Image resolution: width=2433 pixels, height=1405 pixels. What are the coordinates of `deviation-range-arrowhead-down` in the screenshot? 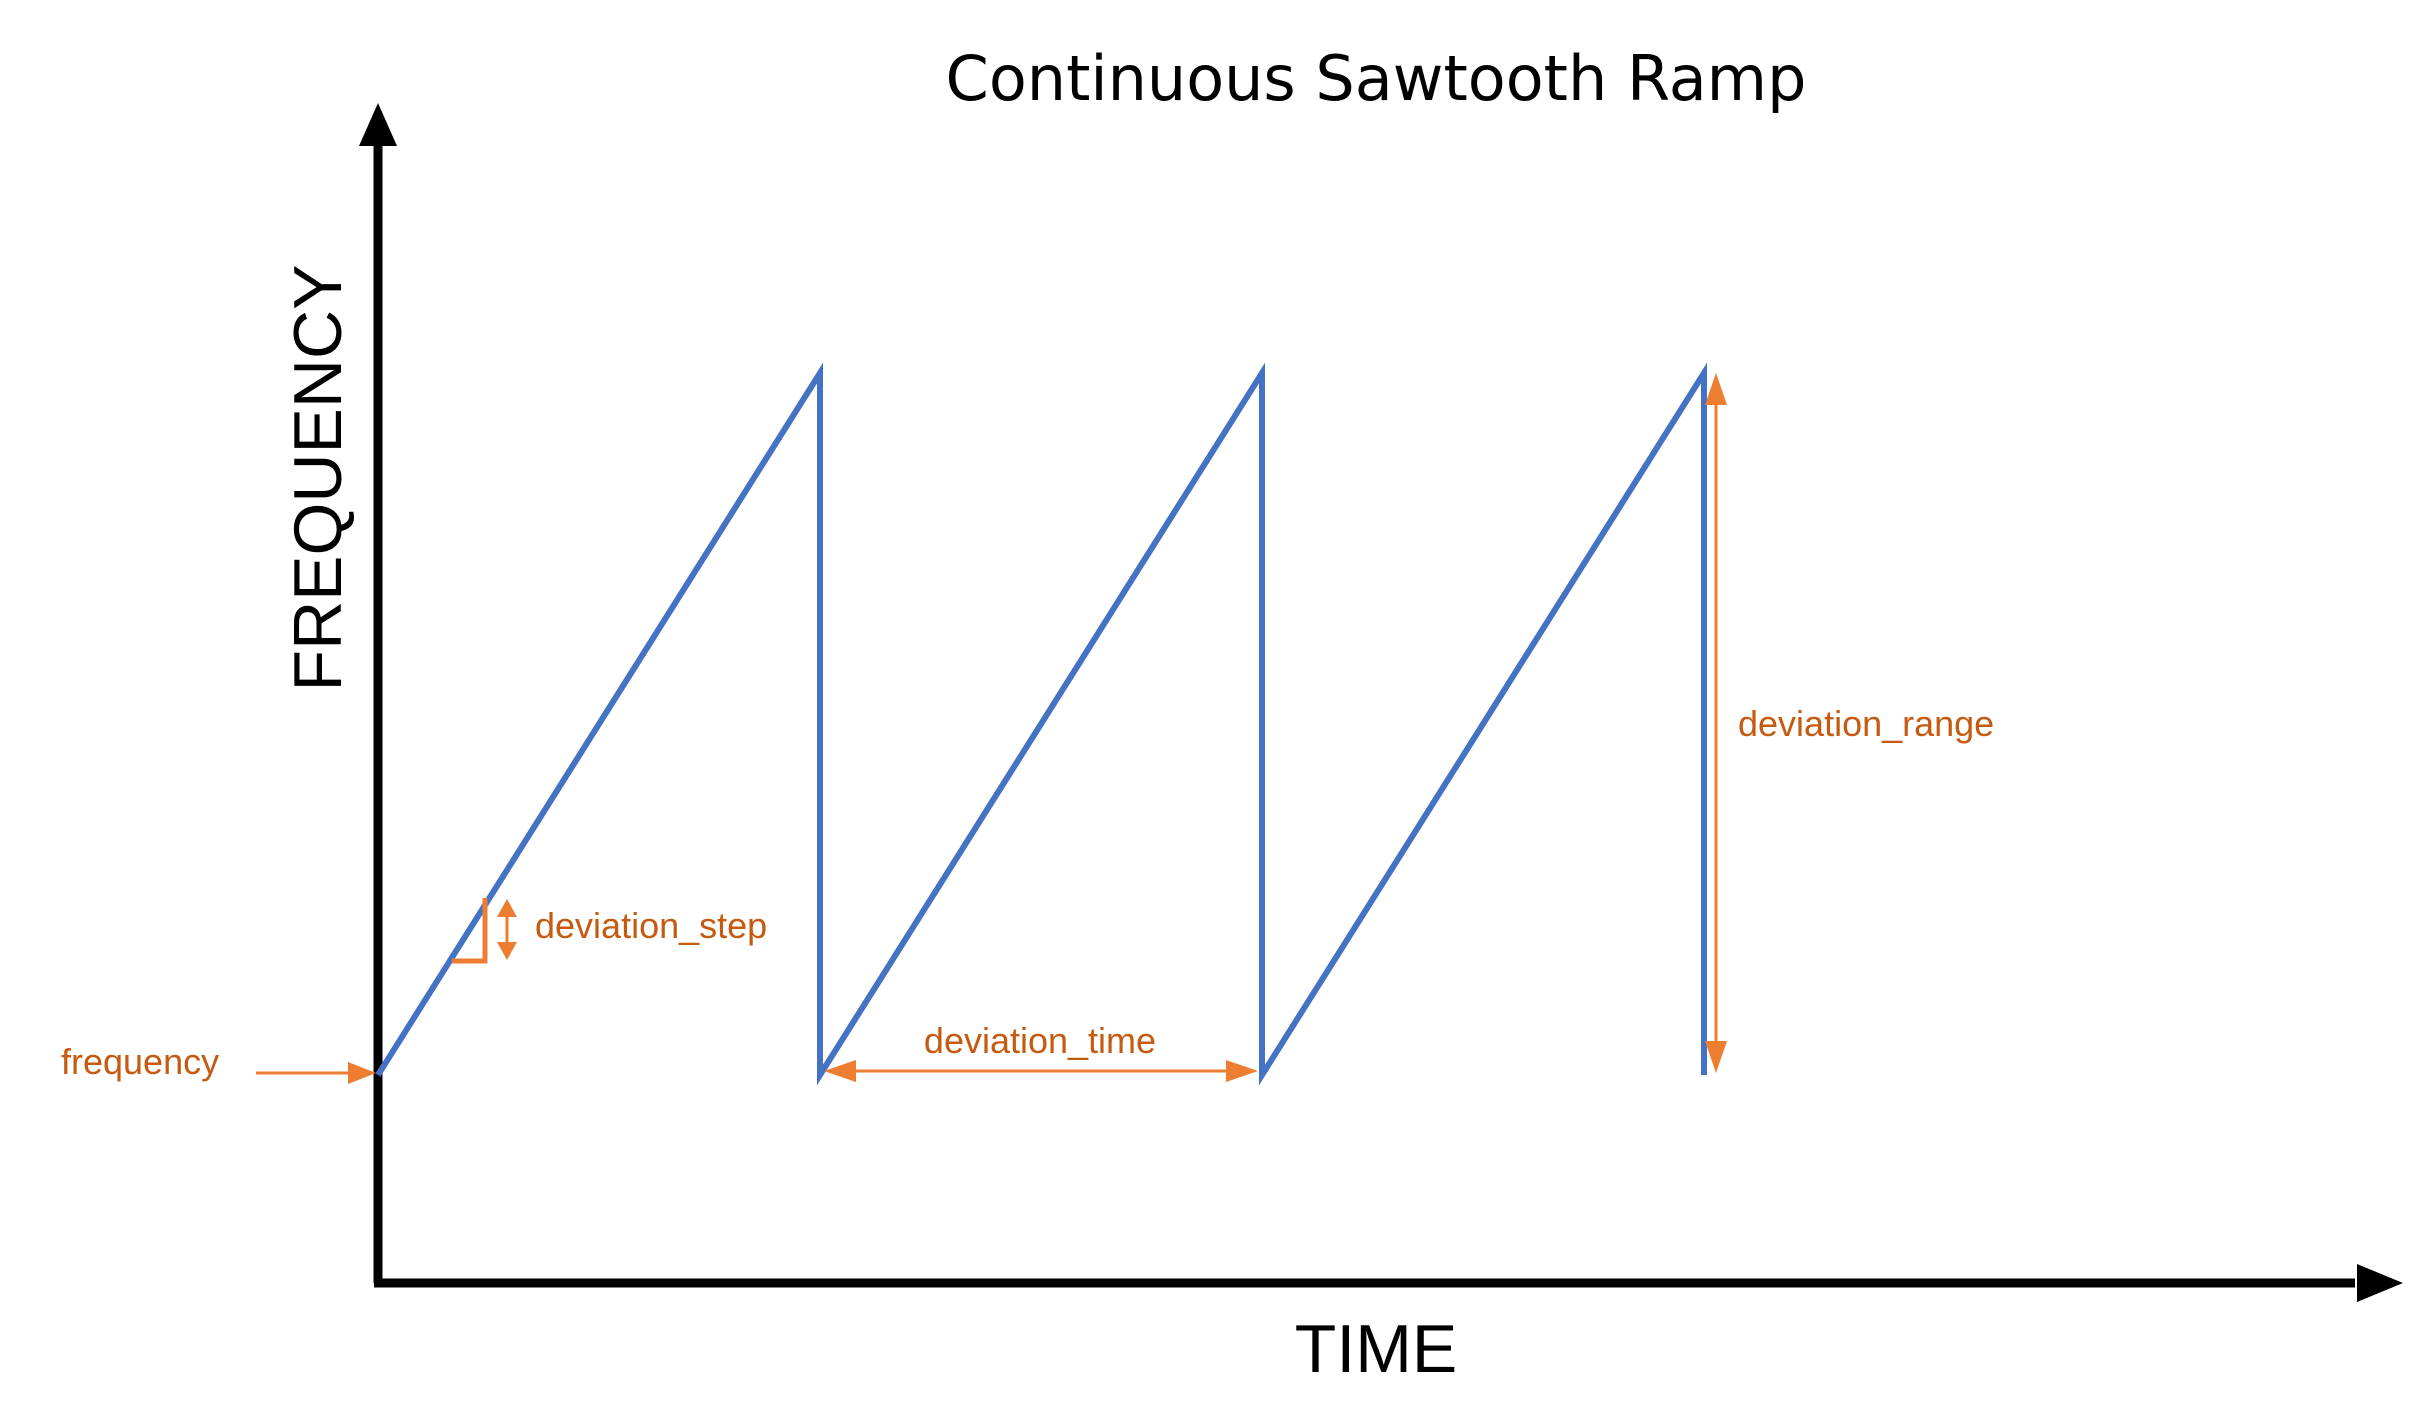 It's located at (1716, 1057).